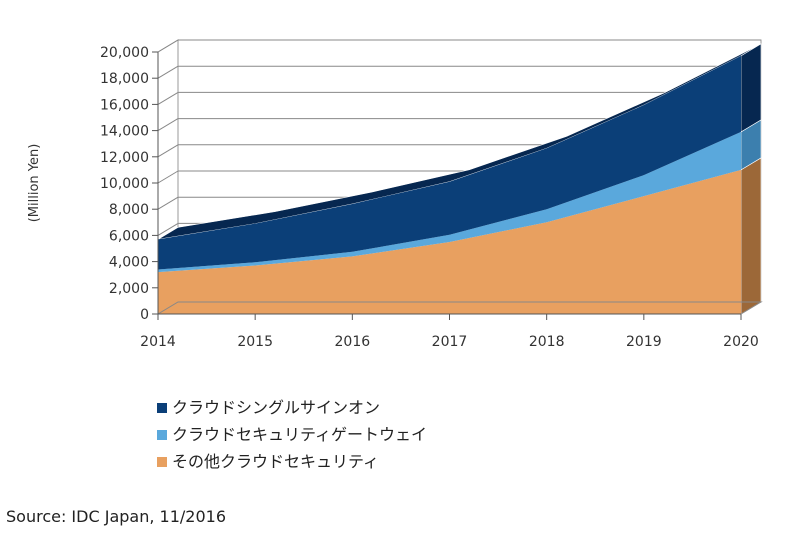 This screenshot has height=539, width=800. Describe the element at coordinates (547, 342) in the screenshot. I see `x-tick-label: 2018` at that location.